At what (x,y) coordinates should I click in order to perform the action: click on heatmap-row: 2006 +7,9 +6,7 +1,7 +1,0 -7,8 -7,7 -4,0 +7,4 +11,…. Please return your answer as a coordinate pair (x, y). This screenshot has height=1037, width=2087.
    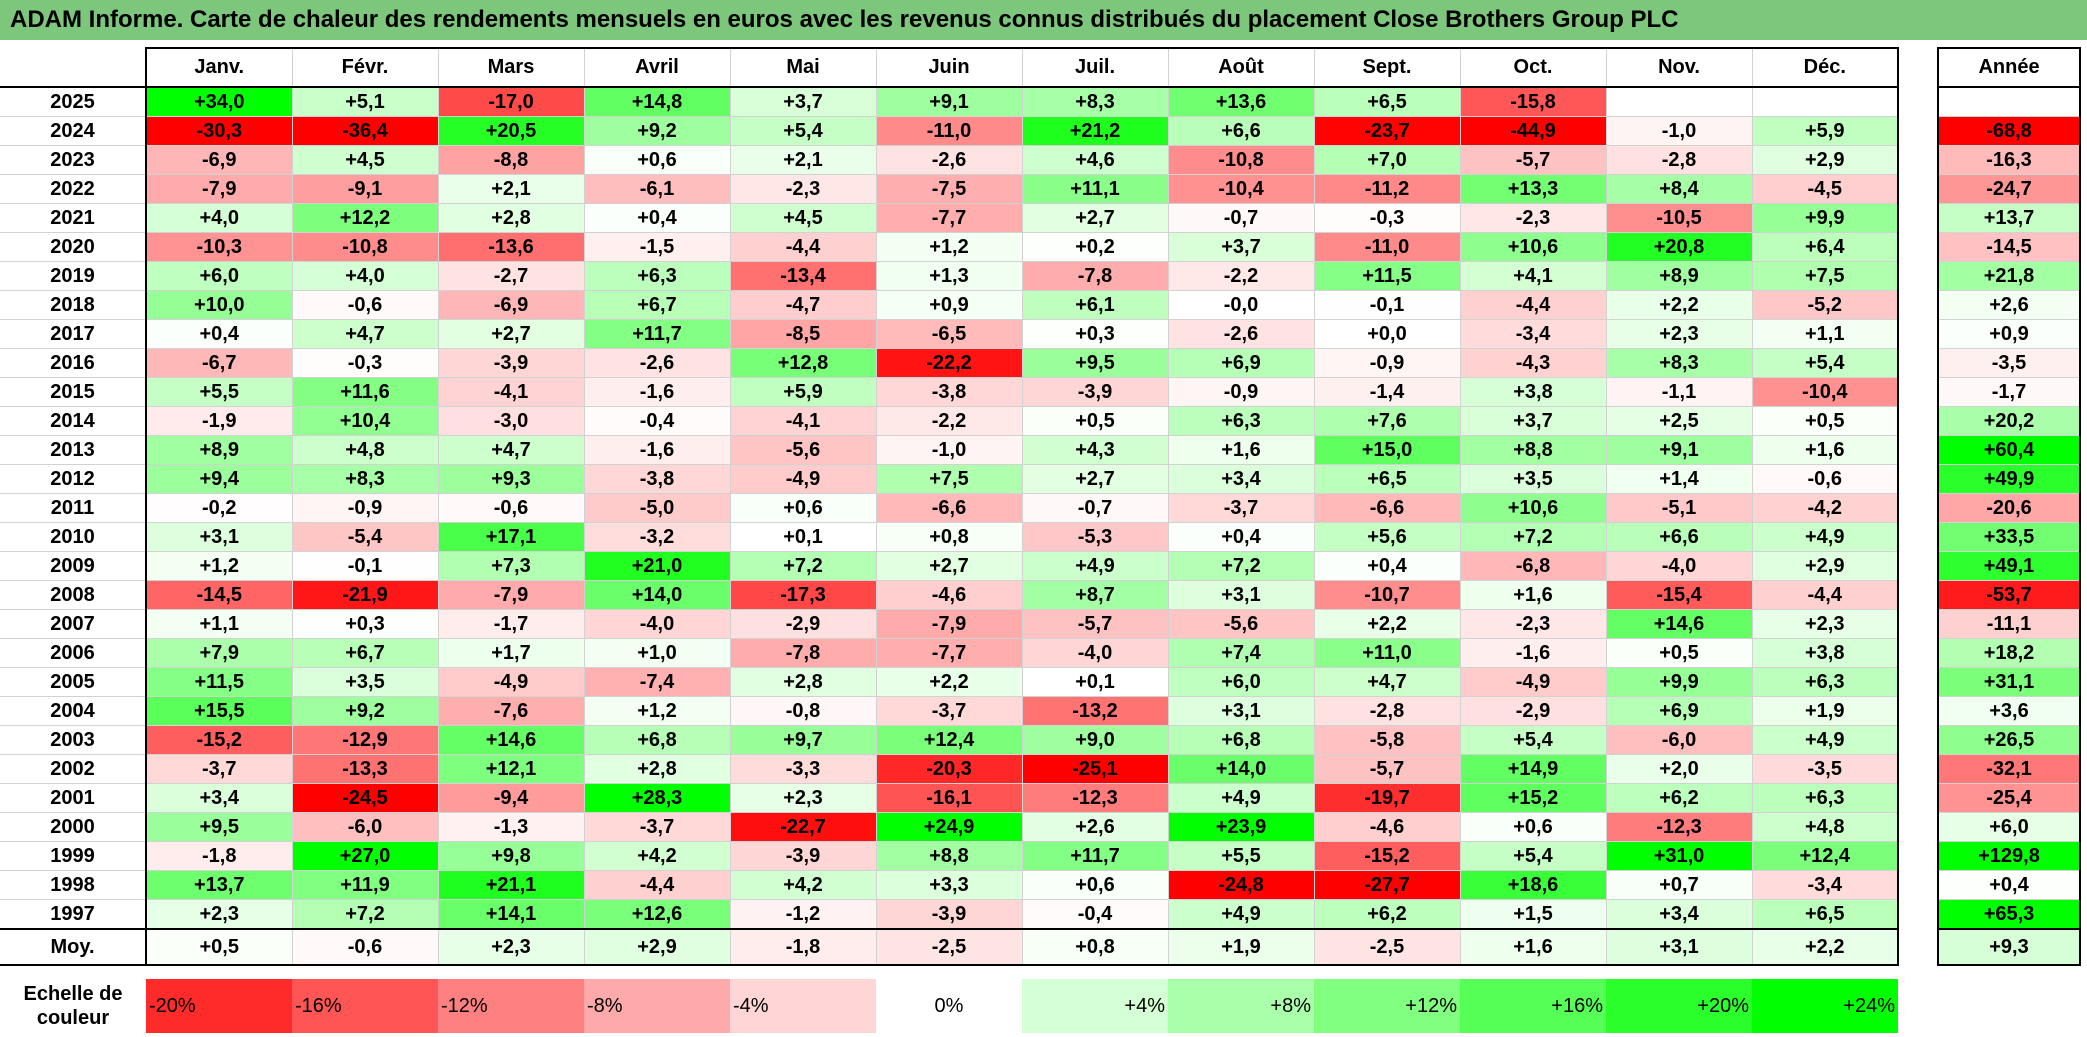
    Looking at the image, I should click on (949, 653).